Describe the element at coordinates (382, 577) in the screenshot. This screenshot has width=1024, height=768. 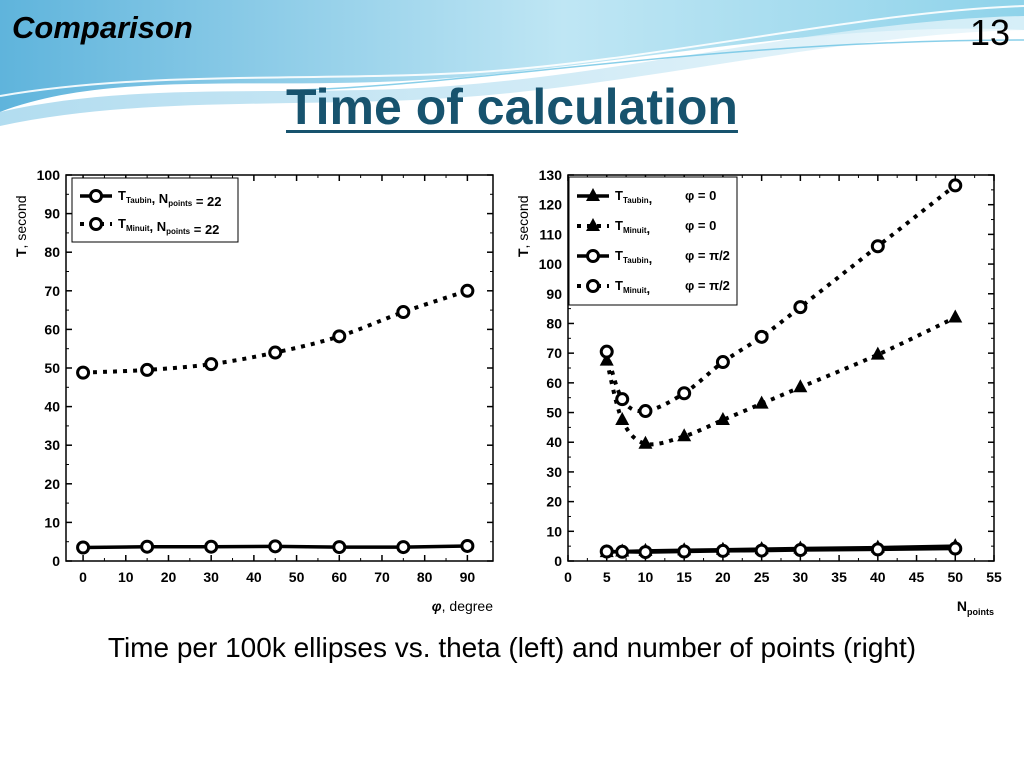
I see `left-xtick-label: 70` at that location.